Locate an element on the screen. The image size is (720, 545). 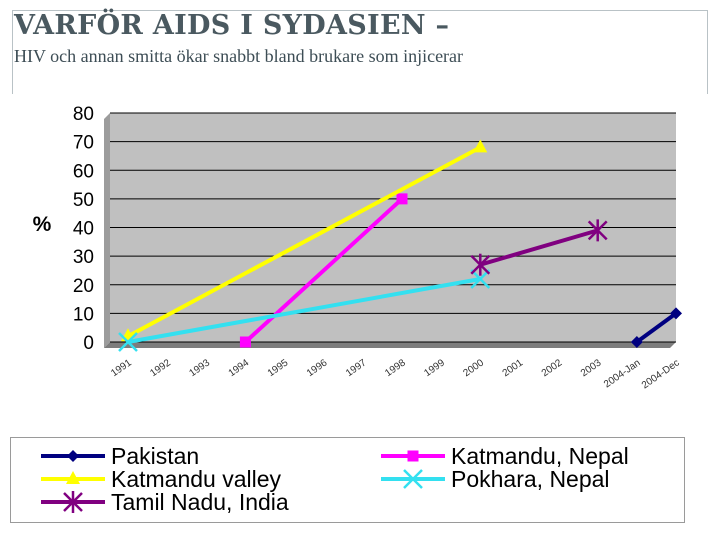
series-tamil-nadu-india is located at coordinates (539, 247).